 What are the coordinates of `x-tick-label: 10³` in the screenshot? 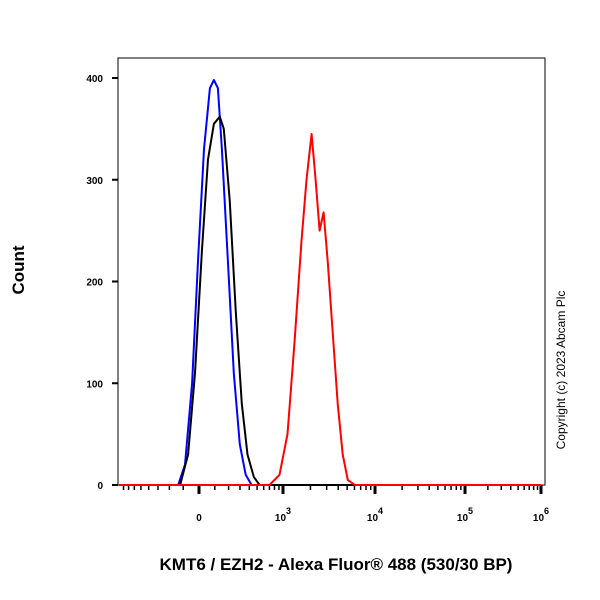 It's located at (283, 515).